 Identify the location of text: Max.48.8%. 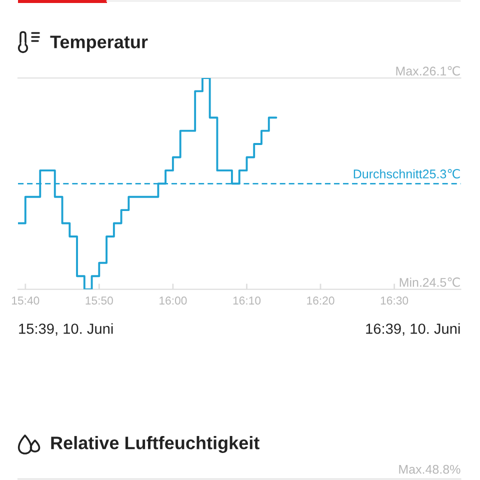
(429, 469).